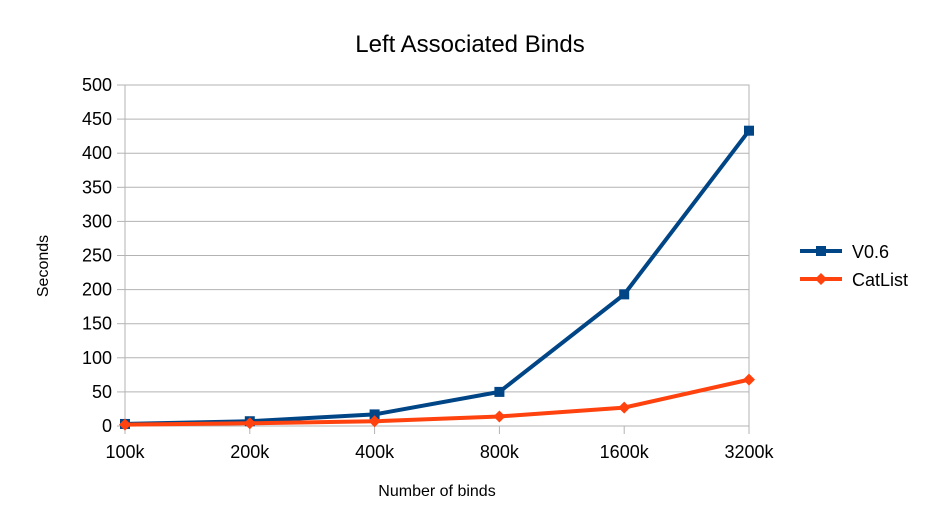 This screenshot has width=939, height=528. What do you see at coordinates (97, 187) in the screenshot?
I see `y-tick-label: 350` at bounding box center [97, 187].